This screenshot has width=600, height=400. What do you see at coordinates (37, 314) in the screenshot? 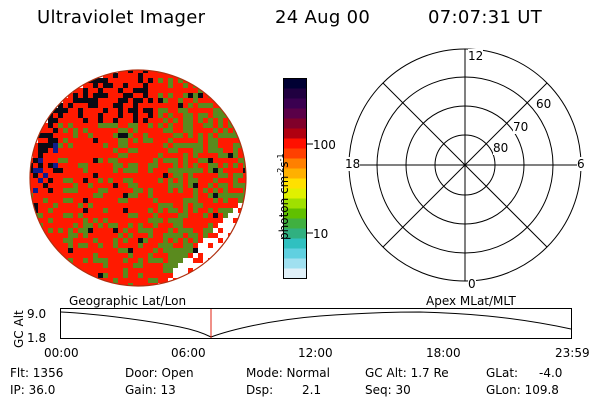
I see `timeline-ymax: 9.0` at bounding box center [37, 314].